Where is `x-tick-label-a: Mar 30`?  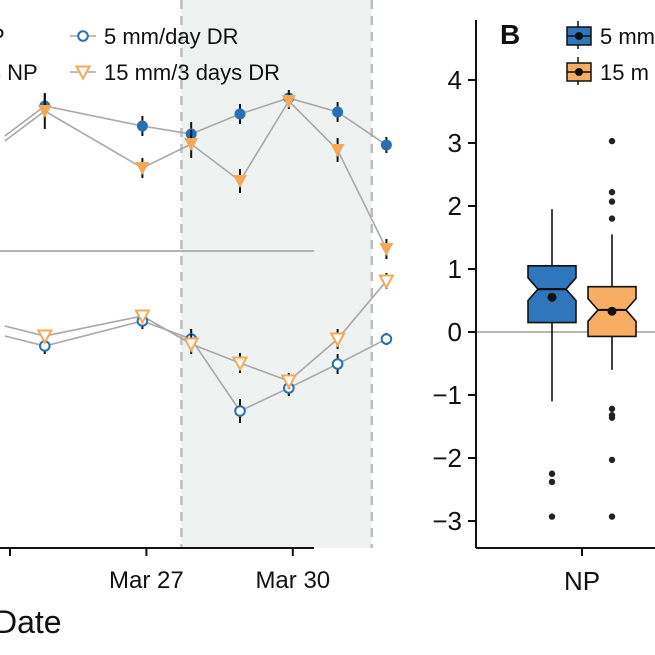
x-tick-label-a: Mar 30 is located at coordinates (292, 580).